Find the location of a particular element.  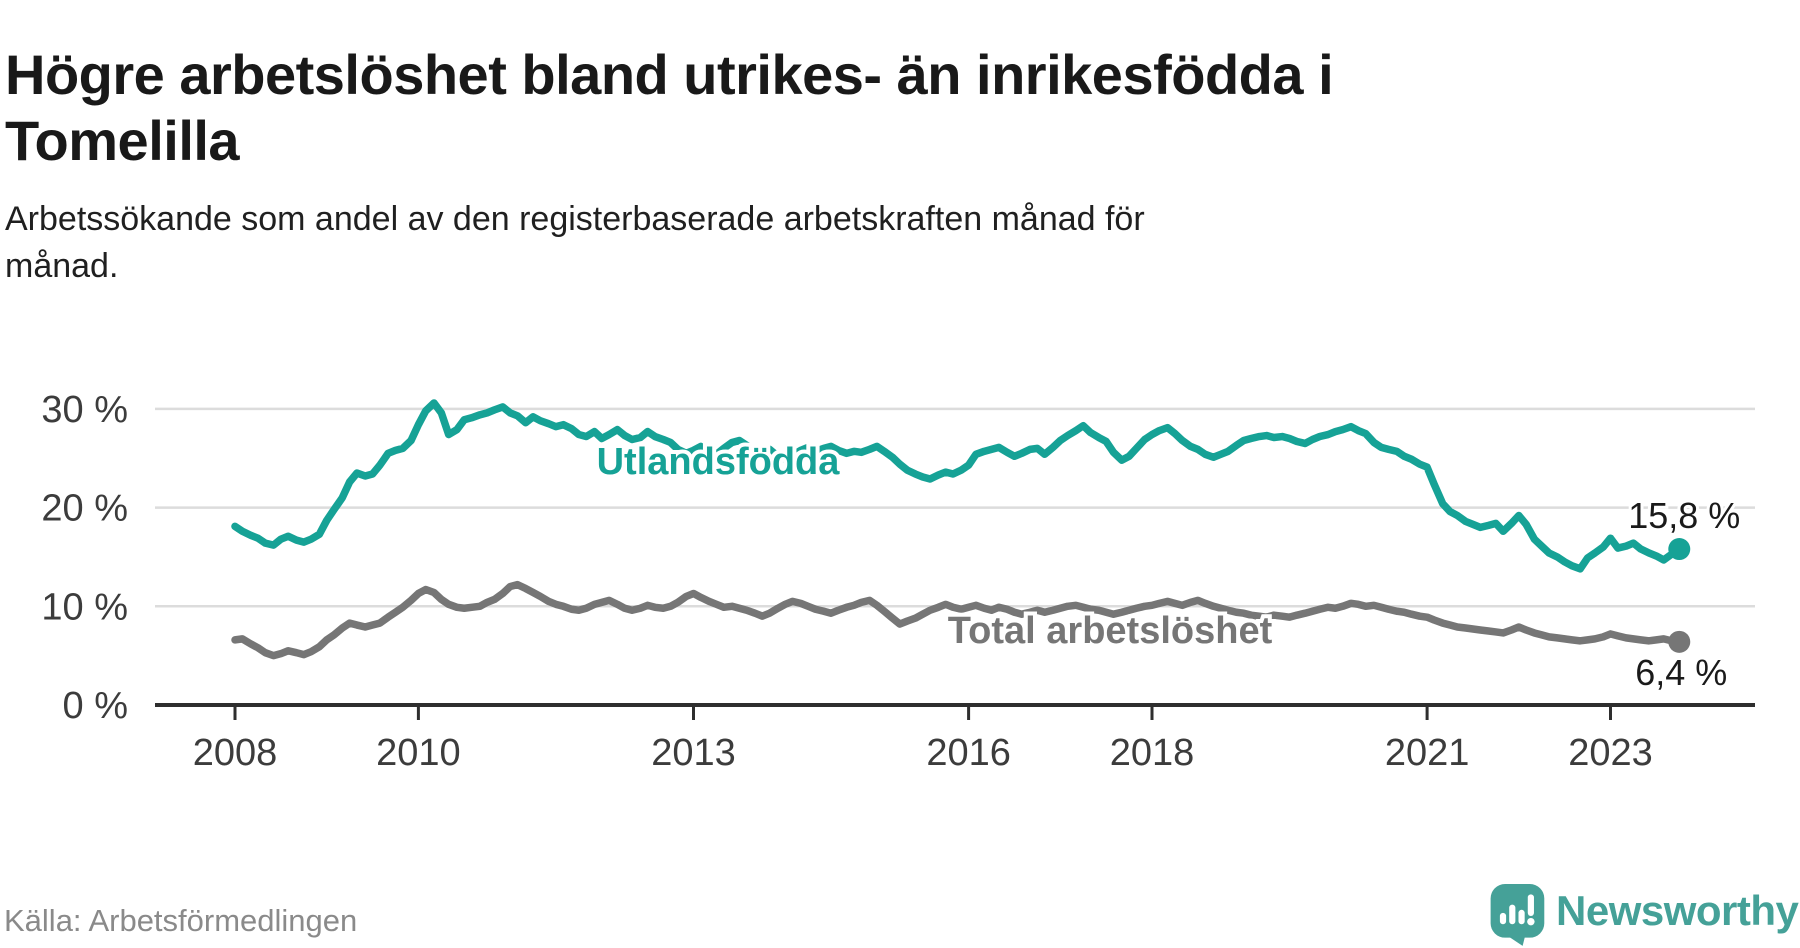

end-value-label-0: 15,8 % is located at coordinates (1684, 515).